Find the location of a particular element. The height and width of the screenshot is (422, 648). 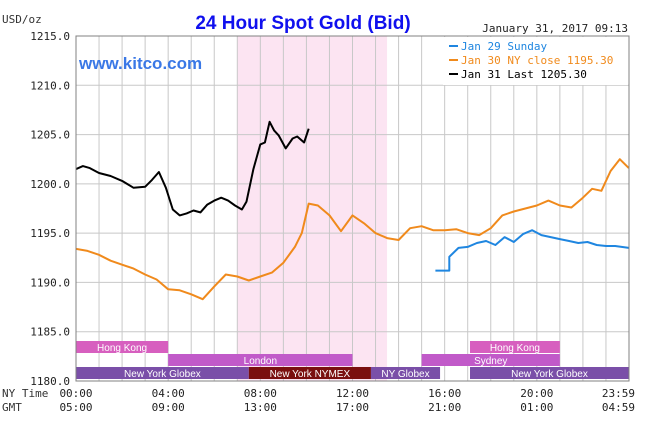

chart-title: 24 Hour Spot Gold (Bid) is located at coordinates (302, 23).